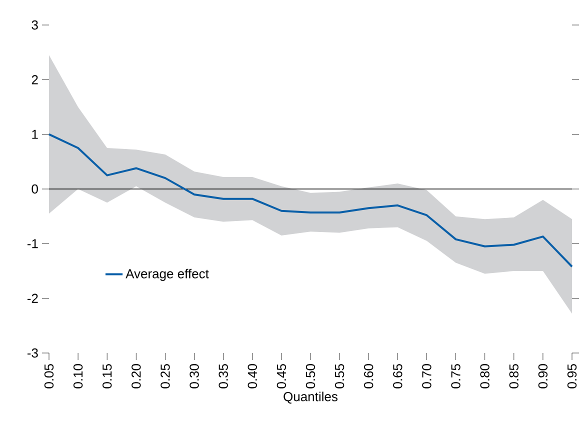 Image resolution: width=586 pixels, height=429 pixels. What do you see at coordinates (543, 376) in the screenshot?
I see `x-tick-label: 0.90` at bounding box center [543, 376].